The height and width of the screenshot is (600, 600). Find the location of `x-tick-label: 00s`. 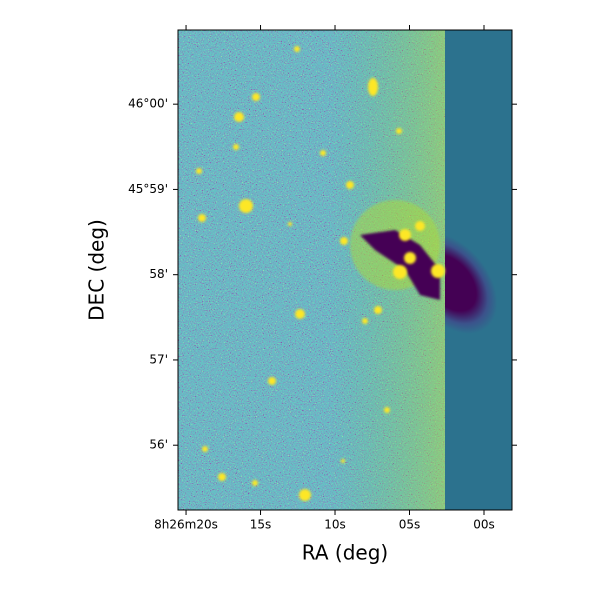

x-tick-label: 00s is located at coordinates (484, 525).